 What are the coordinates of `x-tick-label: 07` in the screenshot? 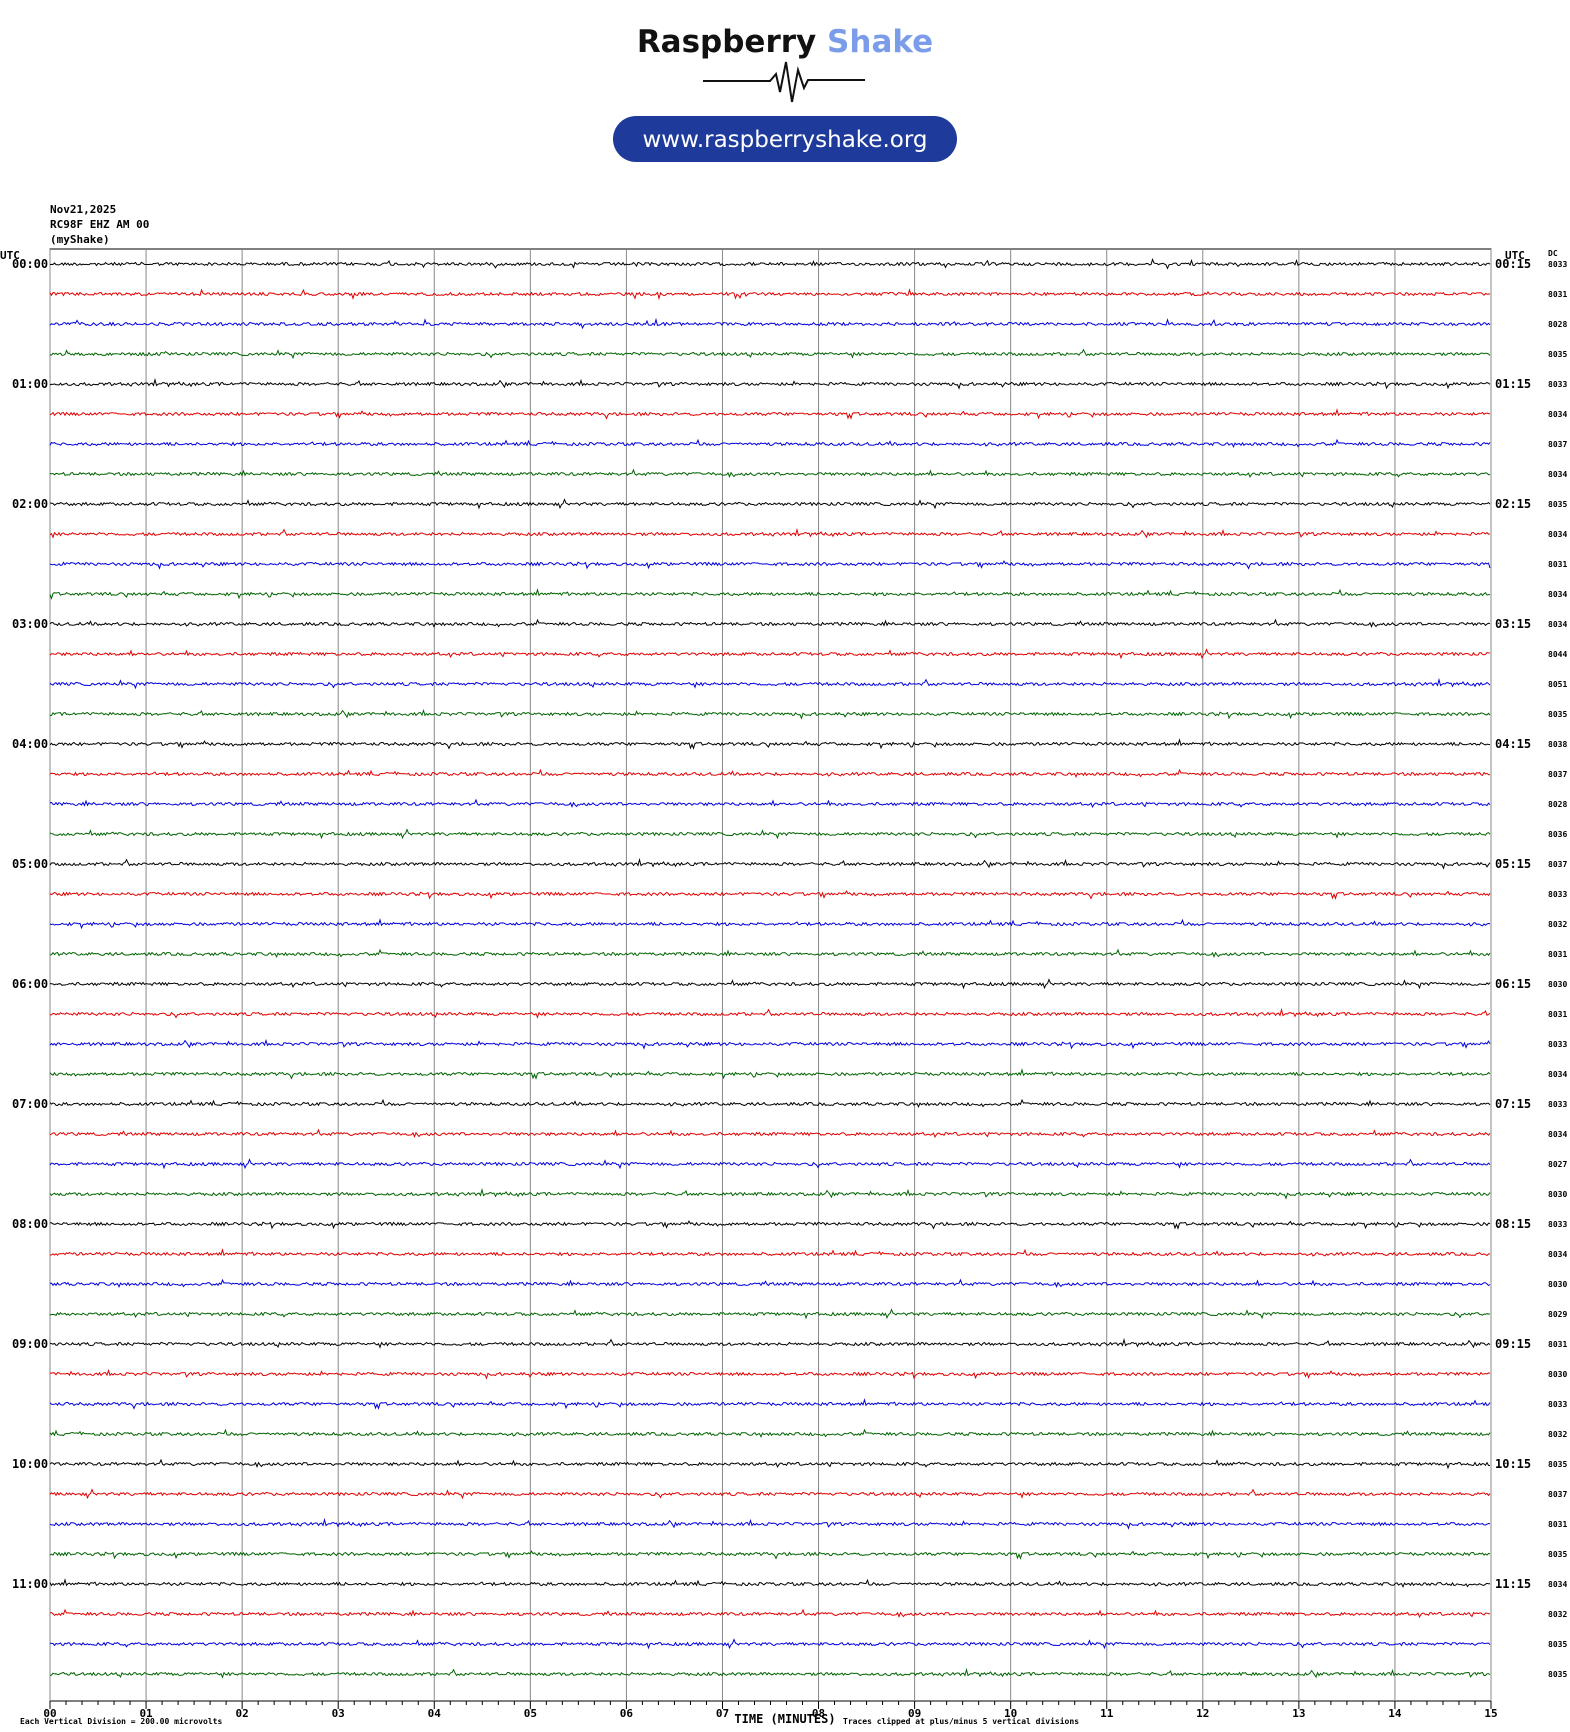 It's located at (722, 1713).